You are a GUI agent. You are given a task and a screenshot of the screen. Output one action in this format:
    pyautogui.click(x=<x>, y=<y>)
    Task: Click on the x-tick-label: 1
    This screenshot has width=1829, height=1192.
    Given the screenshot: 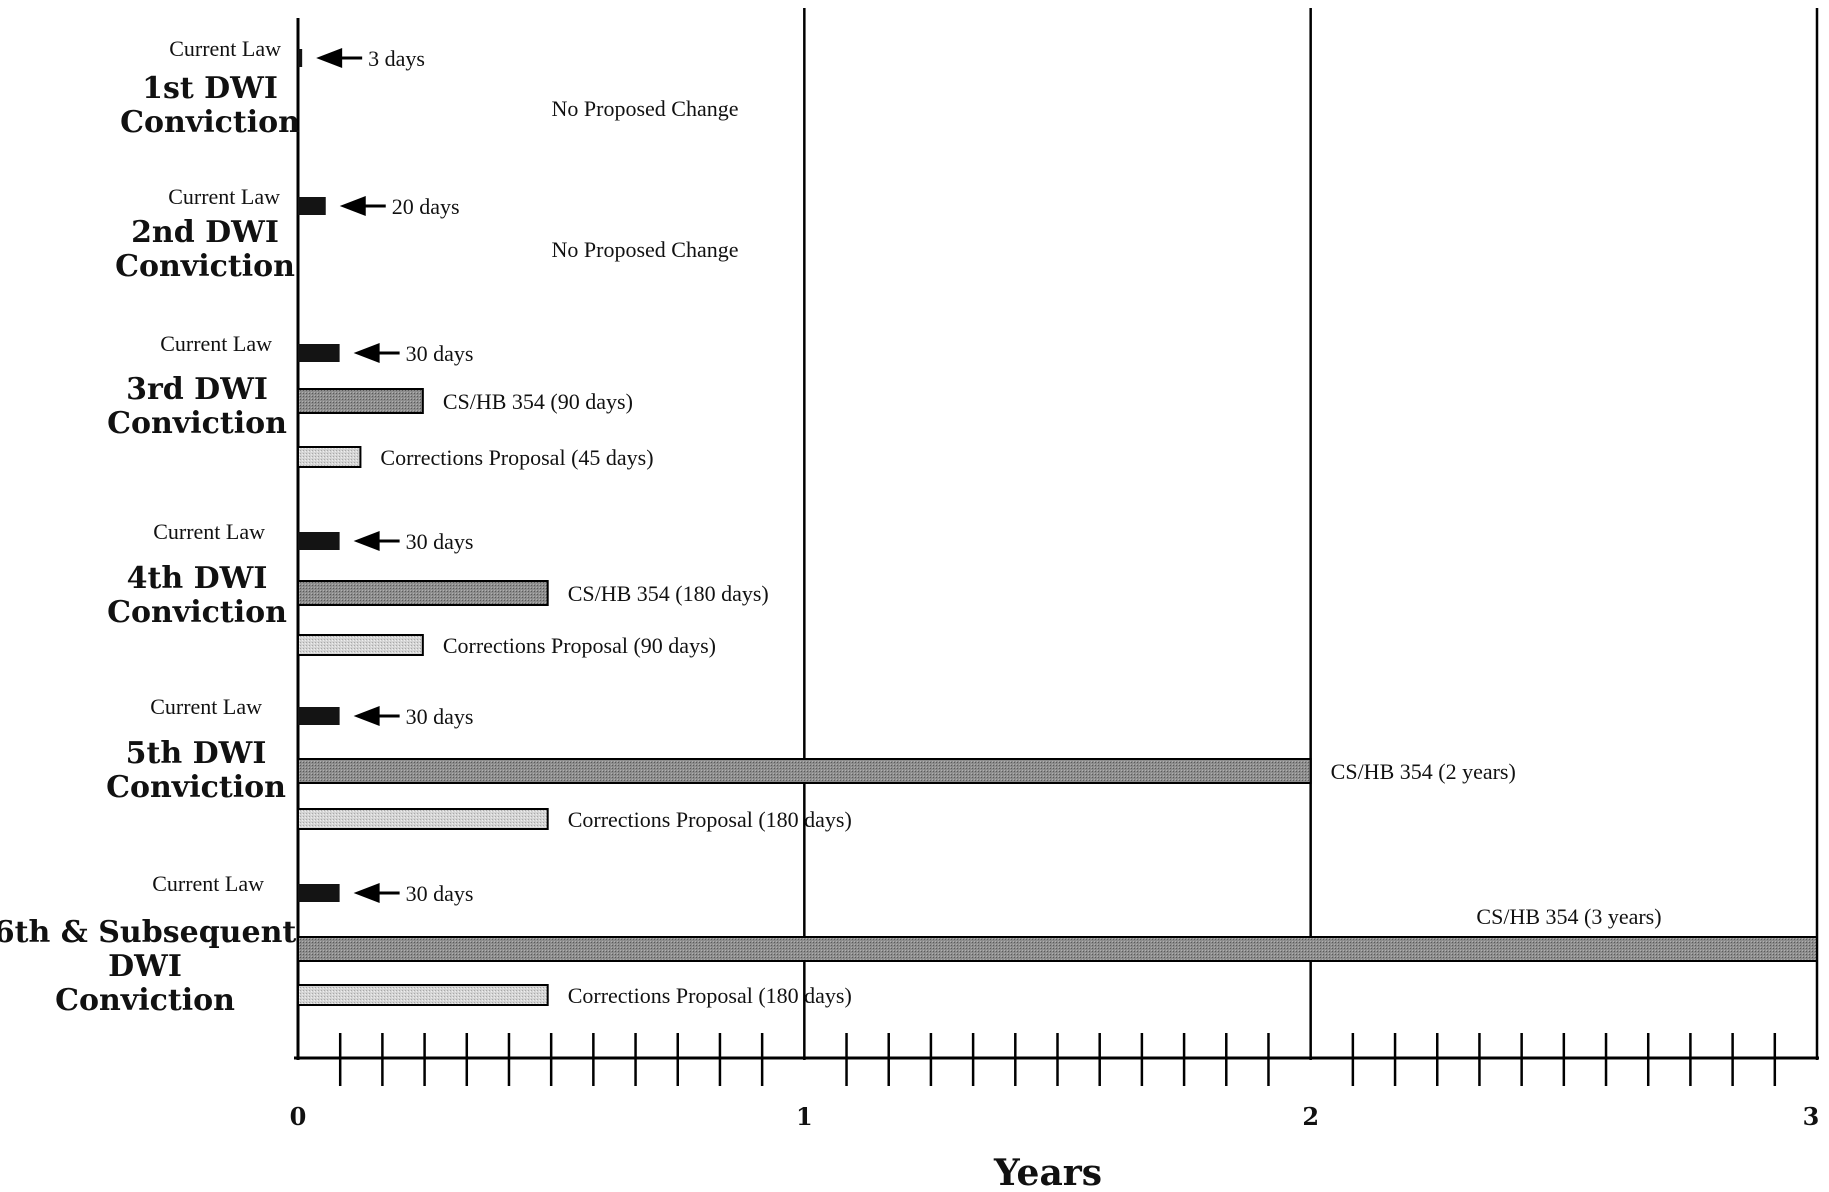 What is the action you would take?
    pyautogui.click(x=804, y=1116)
    